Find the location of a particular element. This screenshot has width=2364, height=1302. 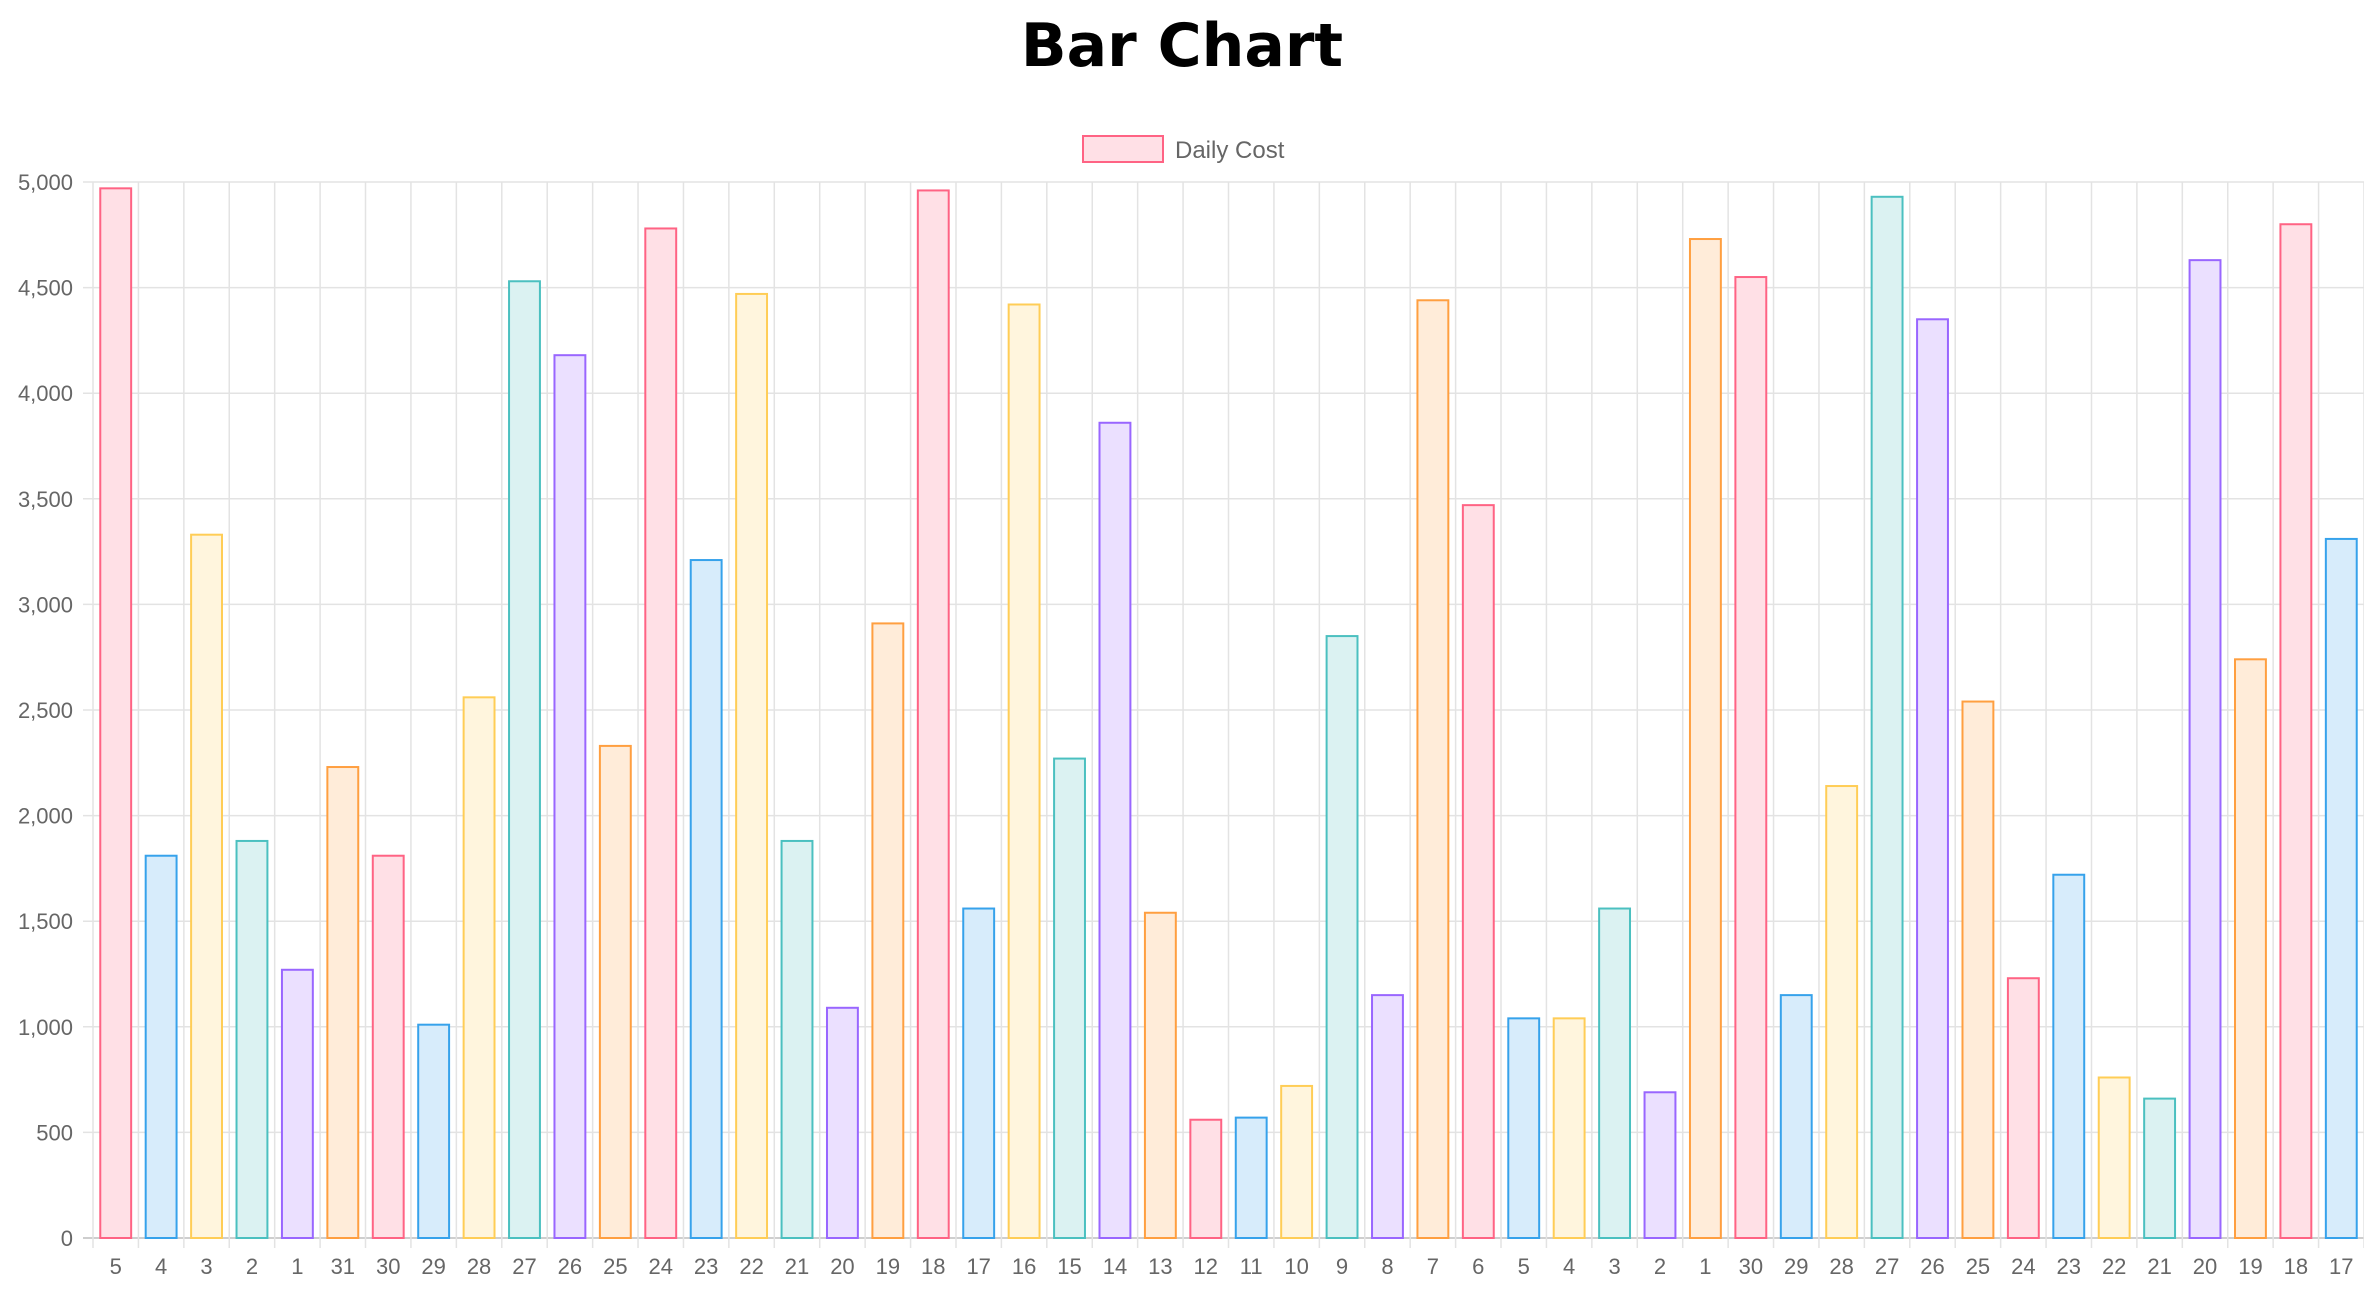

y-tick-label: 2,500 is located at coordinates (45, 710).